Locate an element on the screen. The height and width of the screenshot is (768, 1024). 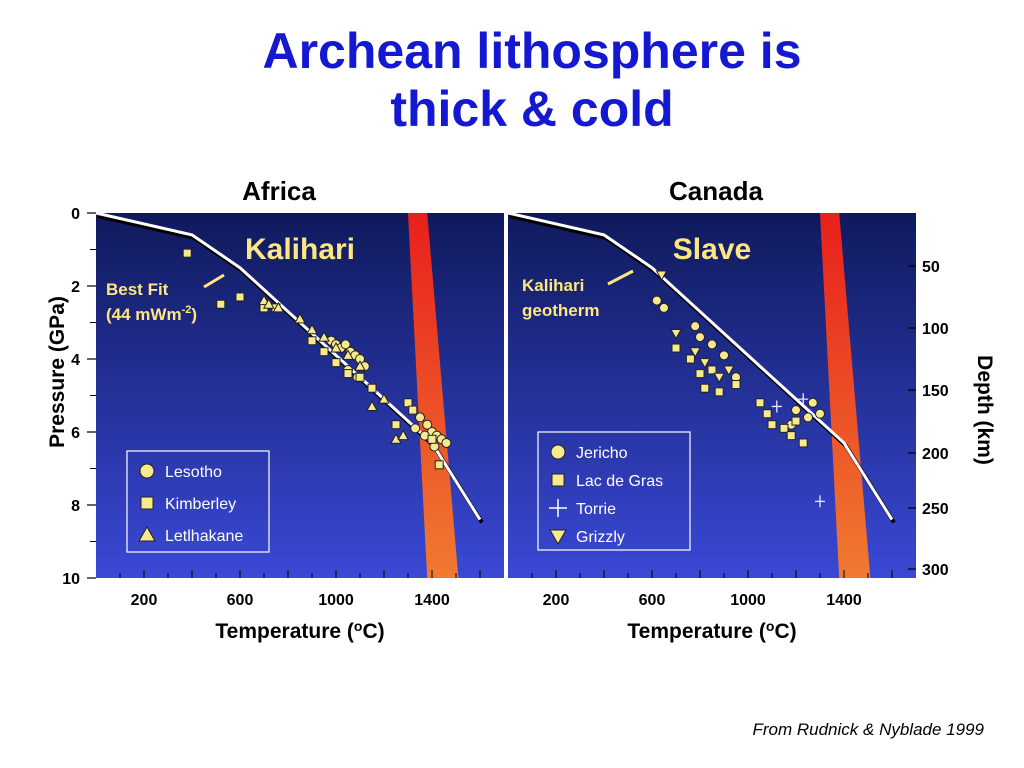
legend-symbol-triangle is located at coordinates (147, 533).